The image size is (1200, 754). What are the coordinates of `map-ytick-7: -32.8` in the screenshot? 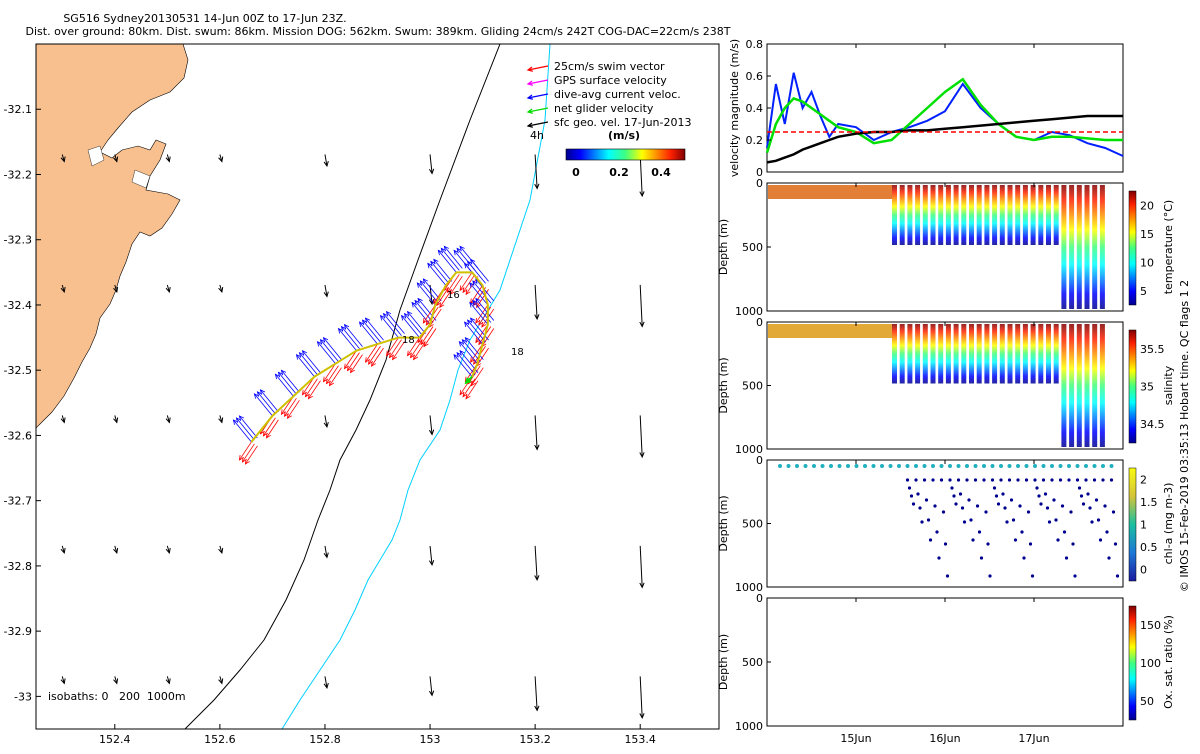 It's located at (18, 566).